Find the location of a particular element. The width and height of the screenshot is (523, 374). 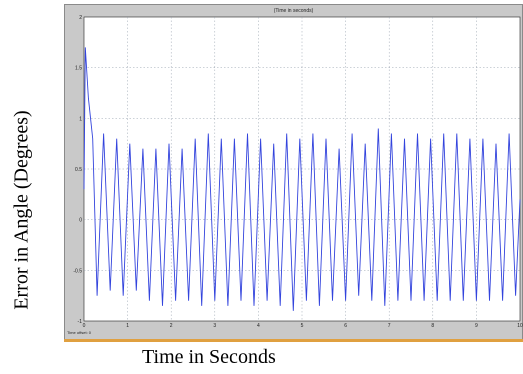

x-tick-label: 3 is located at coordinates (214, 326).